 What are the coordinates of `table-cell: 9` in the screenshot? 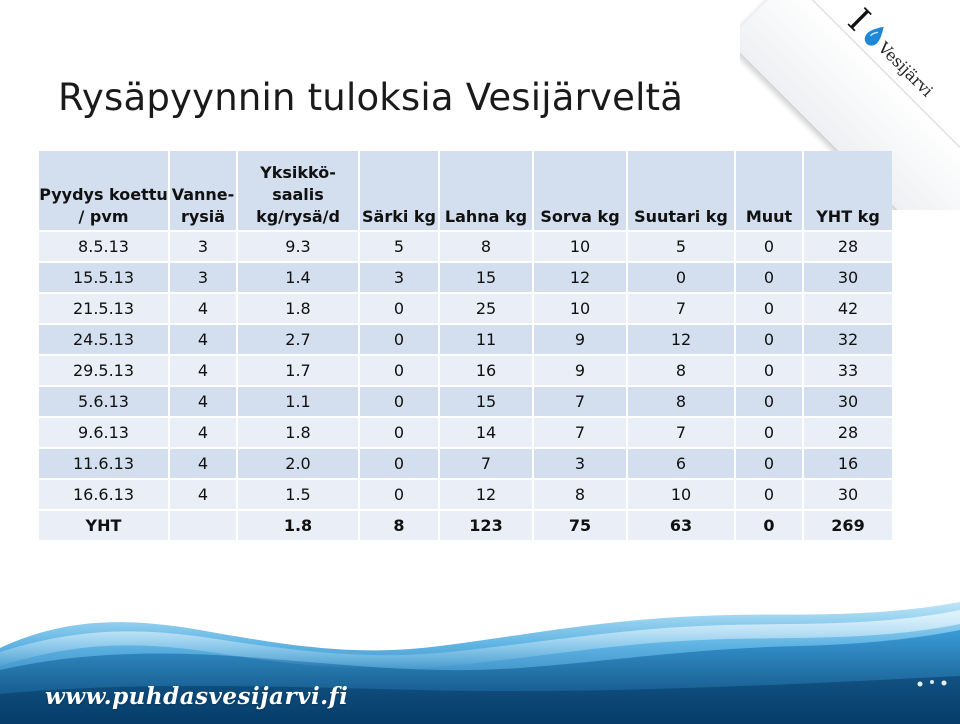 It's located at (580, 339).